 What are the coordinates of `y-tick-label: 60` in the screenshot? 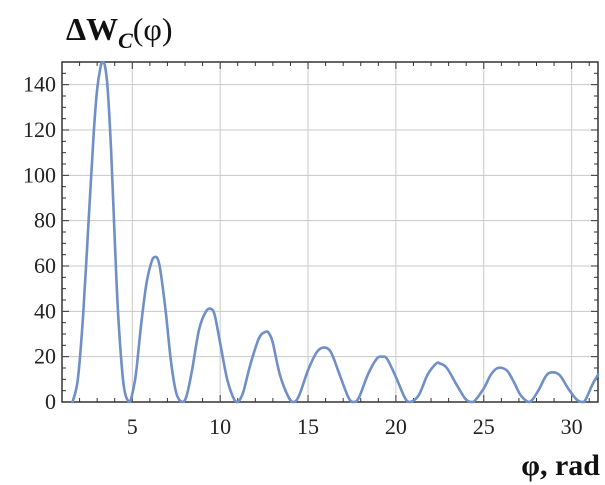 It's located at (45, 265).